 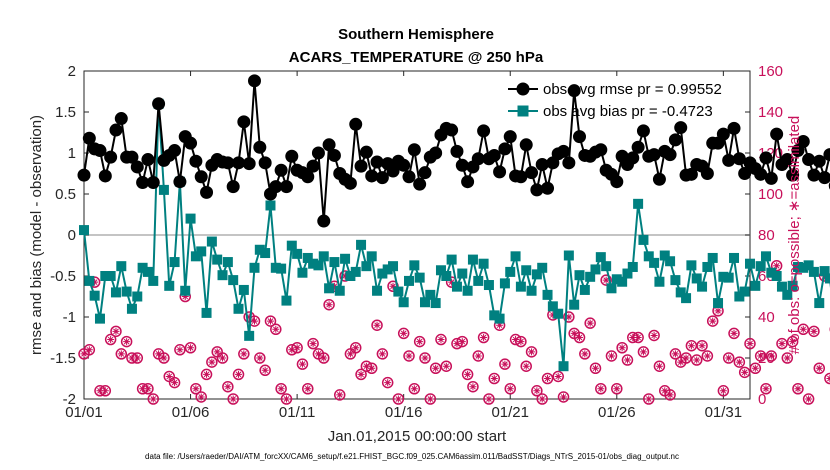 What do you see at coordinates (416, 57) in the screenshot?
I see `chart-subtitle: ACARS_TEMPERATURE @ 250 hPa` at bounding box center [416, 57].